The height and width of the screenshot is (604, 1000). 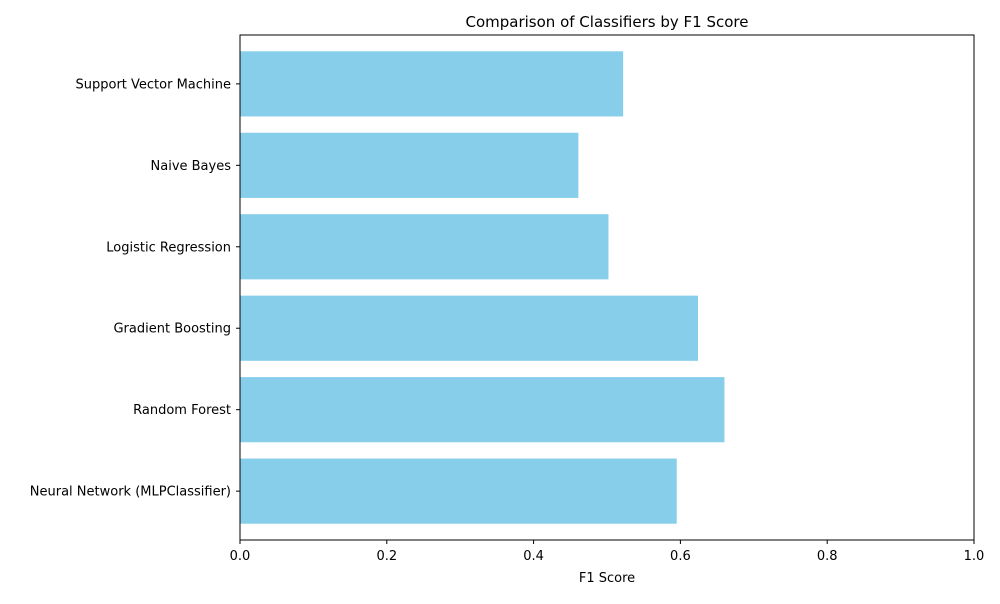 What do you see at coordinates (191, 166) in the screenshot?
I see `y-tick-label: Naive Bayes` at bounding box center [191, 166].